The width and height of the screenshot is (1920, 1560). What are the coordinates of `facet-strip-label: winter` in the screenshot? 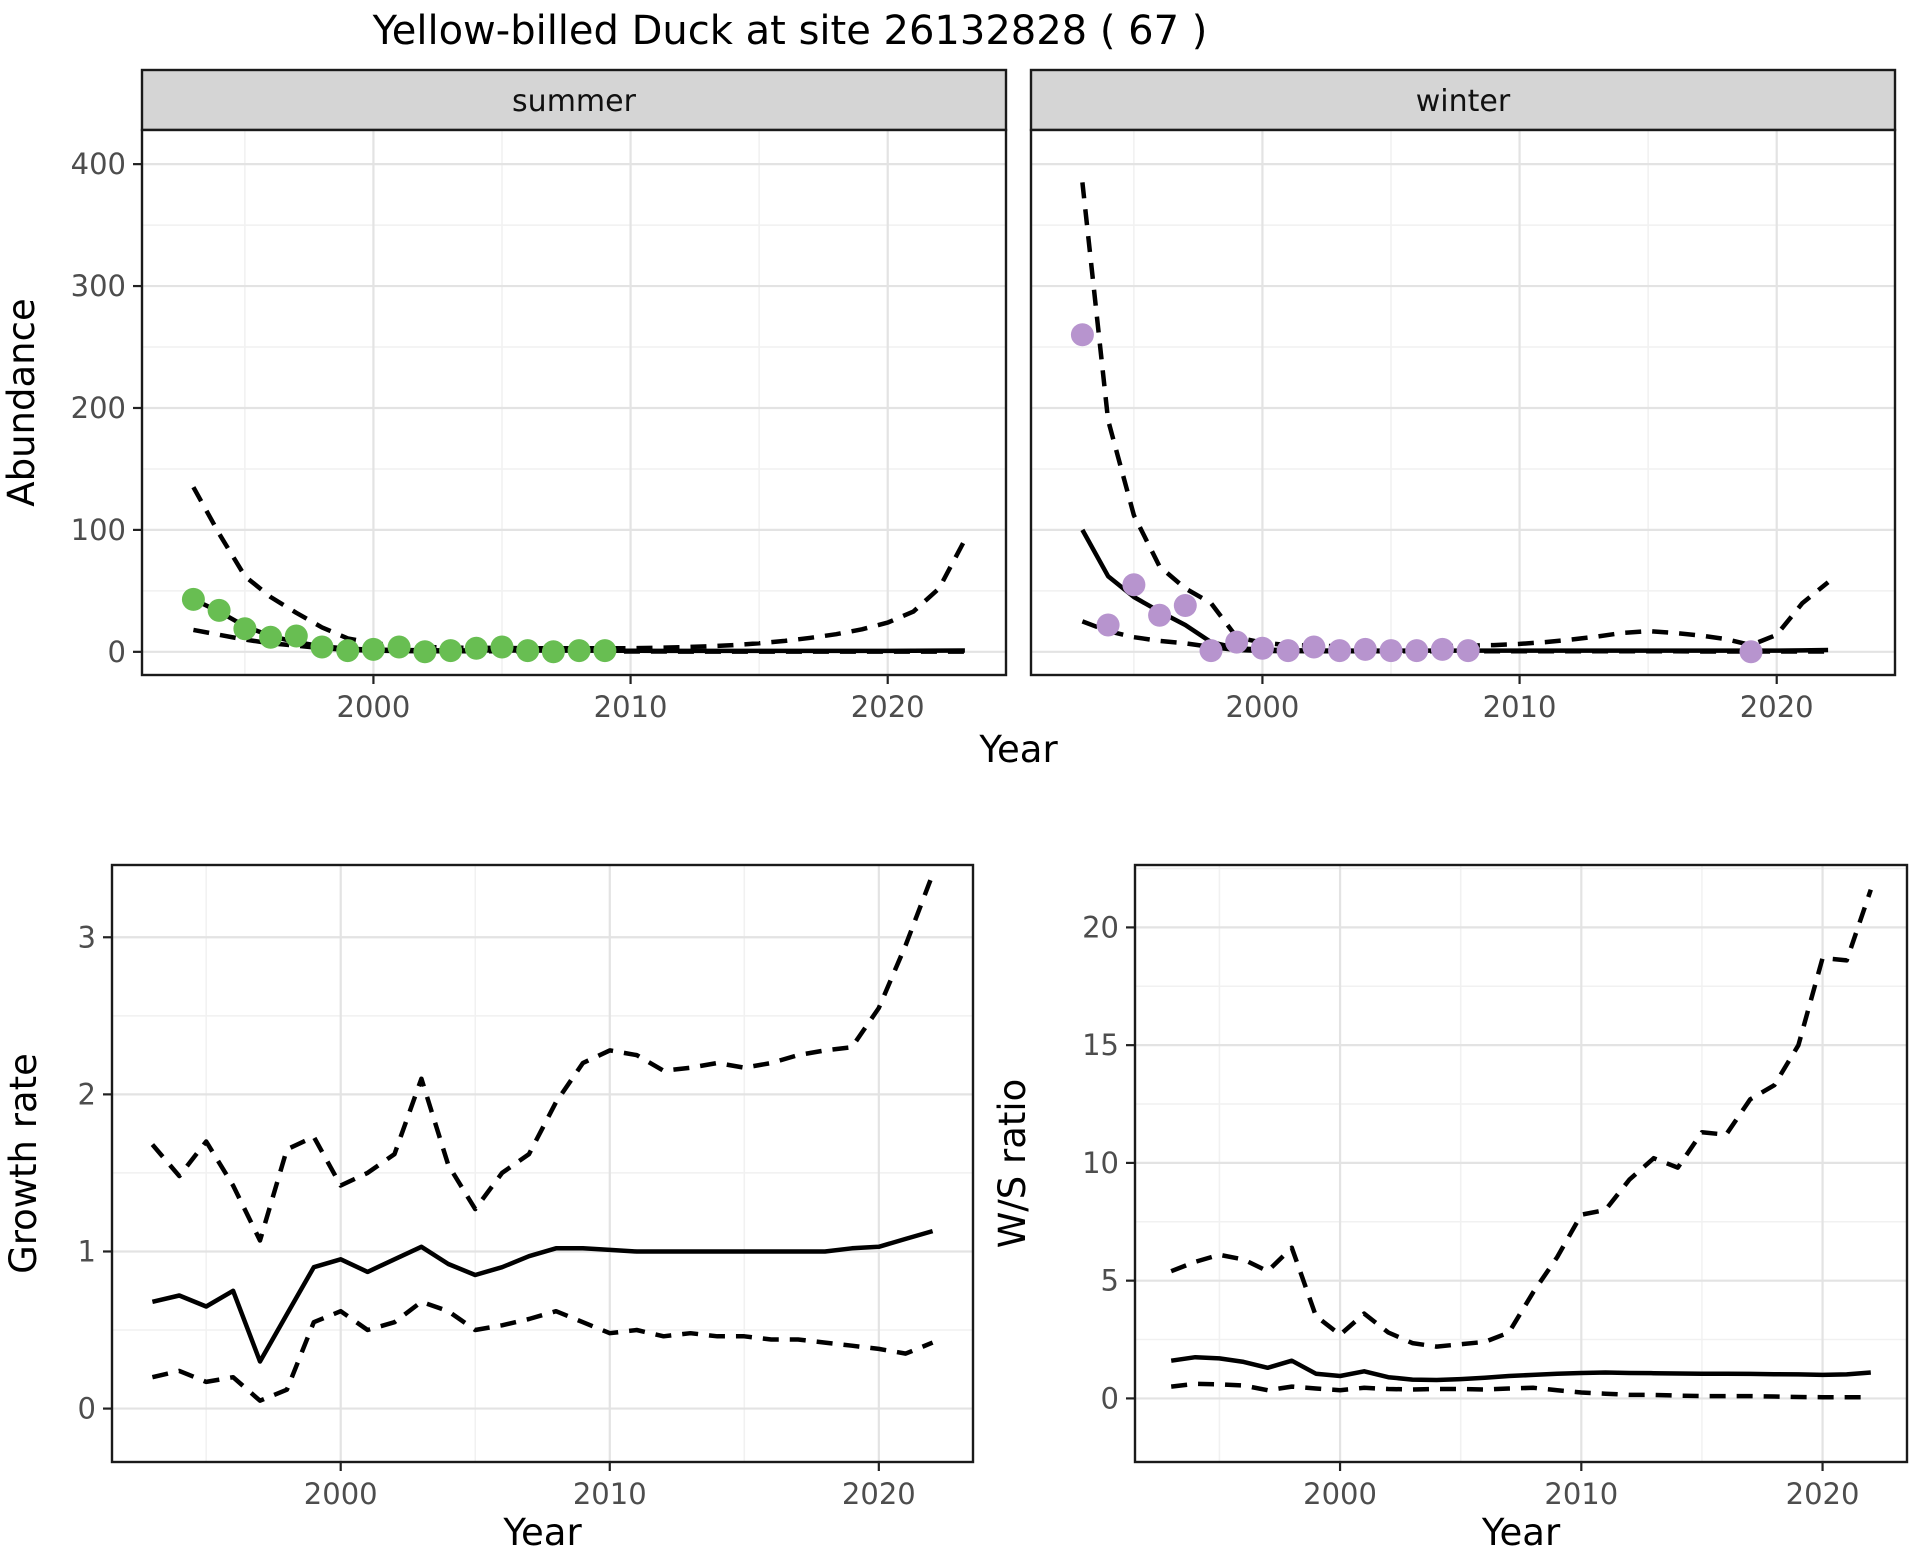 It's located at (1463, 101).